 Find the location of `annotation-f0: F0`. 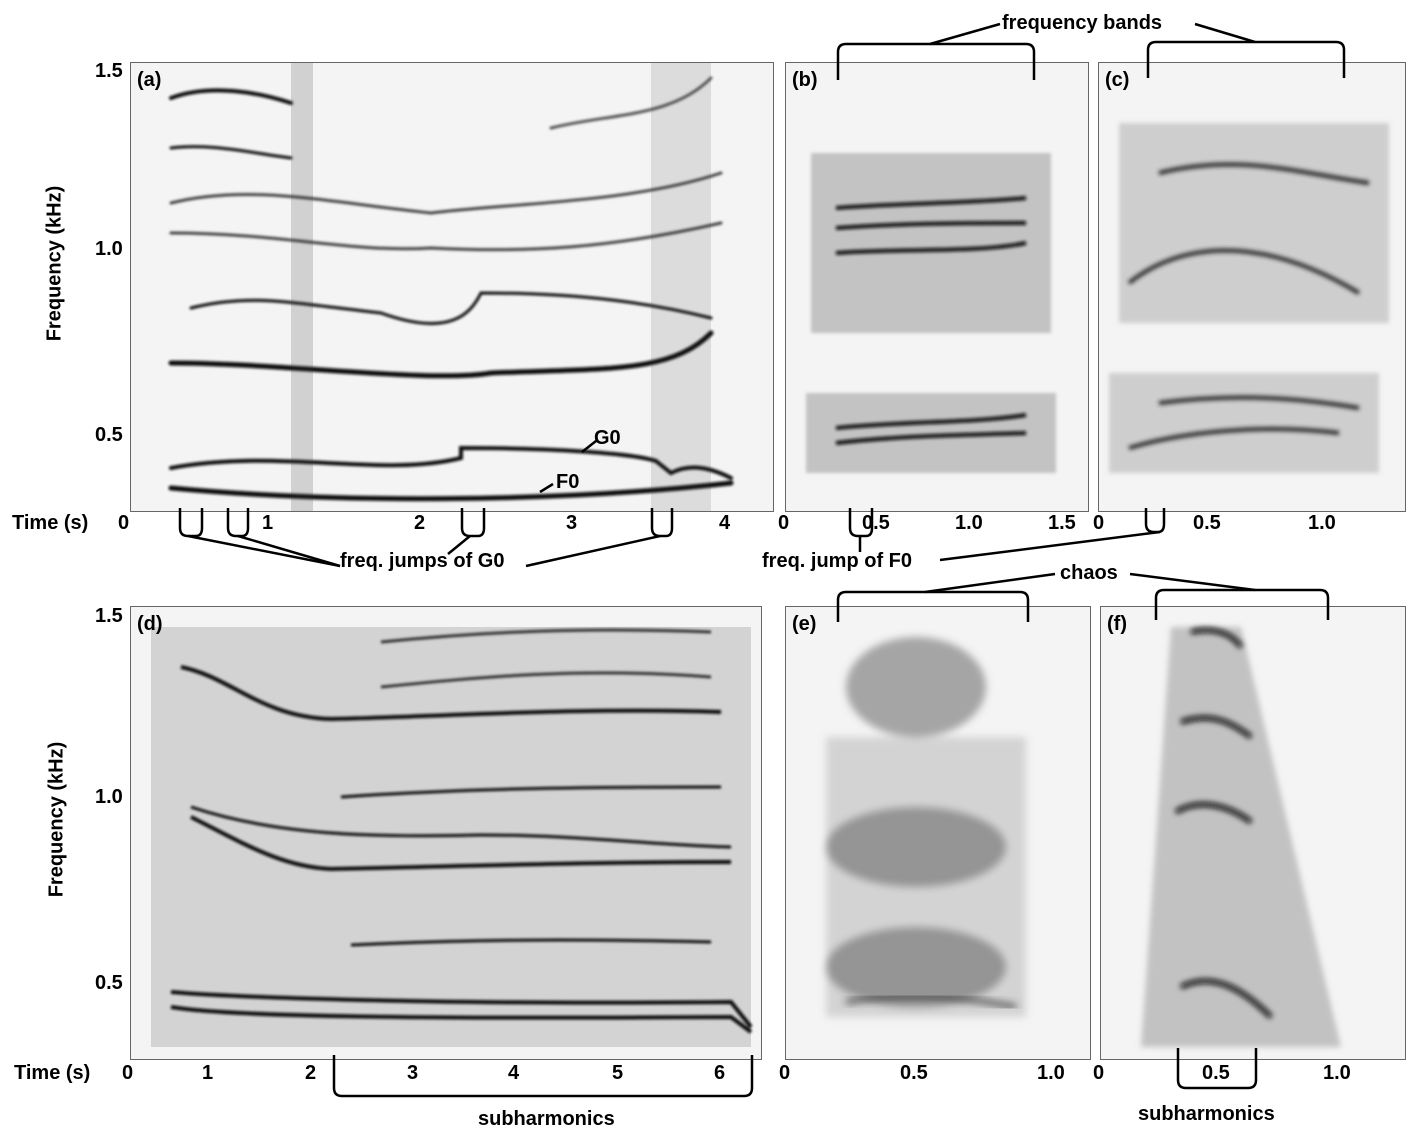

annotation-f0: F0 is located at coordinates (568, 482).